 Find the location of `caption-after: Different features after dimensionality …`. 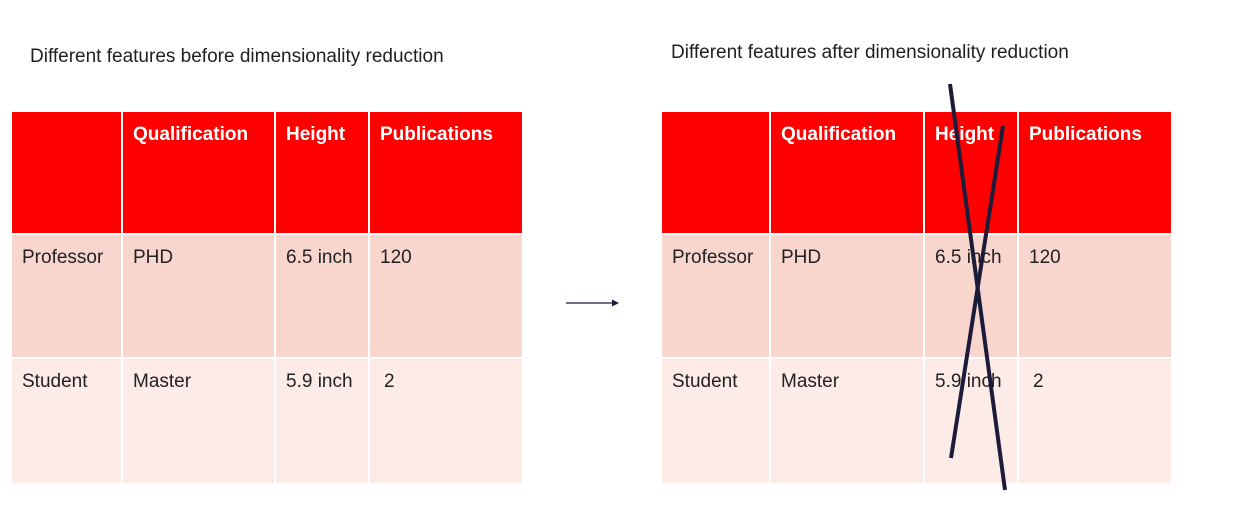

caption-after: Different features after dimensionality … is located at coordinates (870, 52).